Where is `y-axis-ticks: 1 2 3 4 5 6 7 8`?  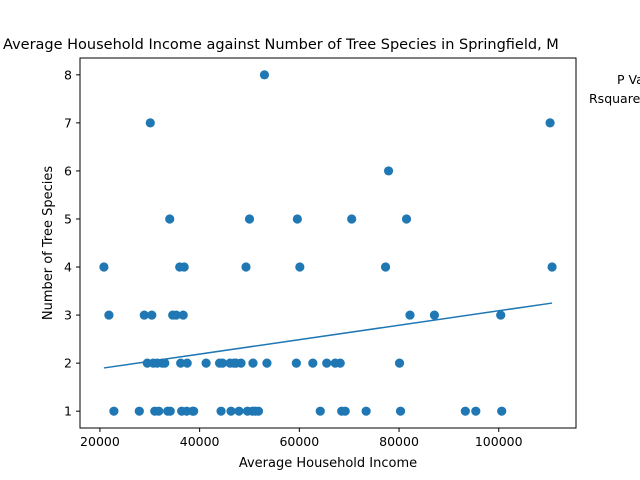 y-axis-ticks: 1 2 3 4 5 6 7 8 is located at coordinates (72, 243).